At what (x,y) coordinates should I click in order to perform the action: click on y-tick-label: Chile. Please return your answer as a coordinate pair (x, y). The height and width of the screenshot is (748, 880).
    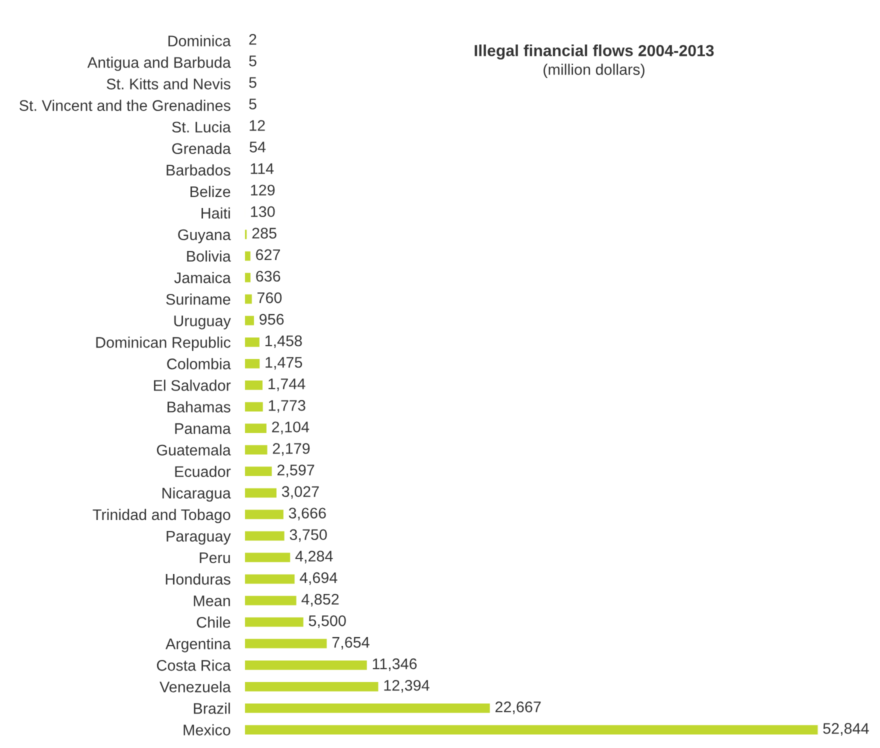
    Looking at the image, I should click on (213, 622).